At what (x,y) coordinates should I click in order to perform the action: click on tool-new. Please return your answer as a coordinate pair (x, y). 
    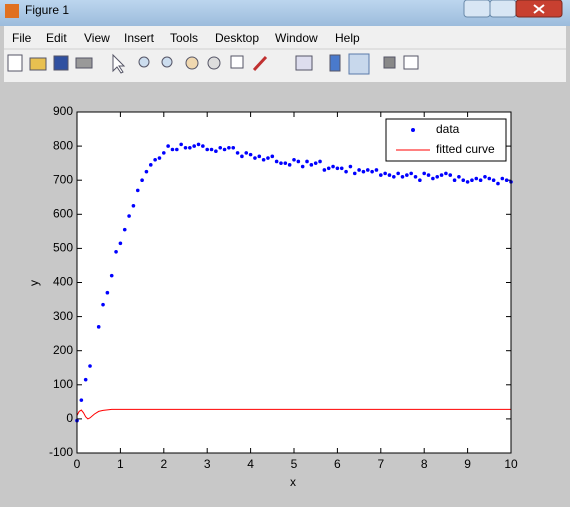
    Looking at the image, I should click on (15, 63).